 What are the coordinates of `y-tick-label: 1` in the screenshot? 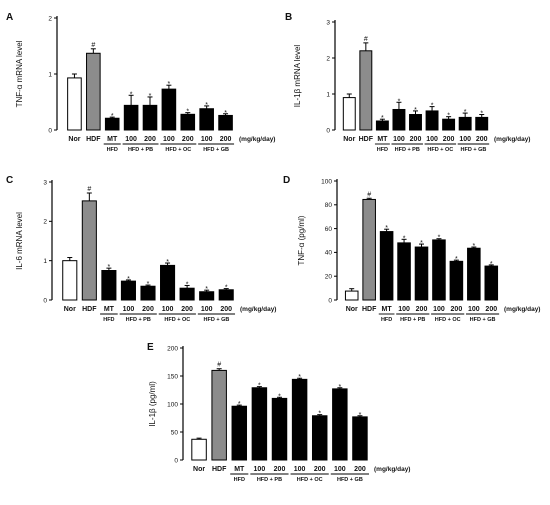 It's located at (328, 94).